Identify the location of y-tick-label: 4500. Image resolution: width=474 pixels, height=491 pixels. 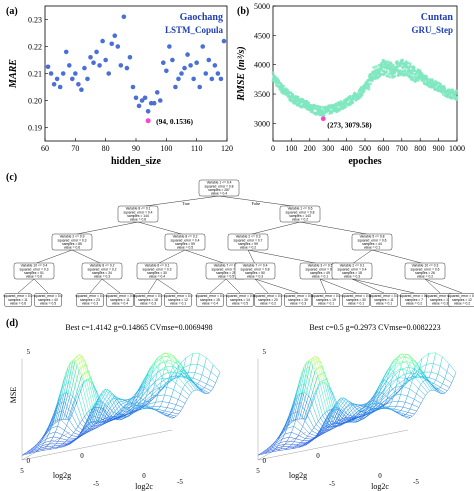
(262, 35).